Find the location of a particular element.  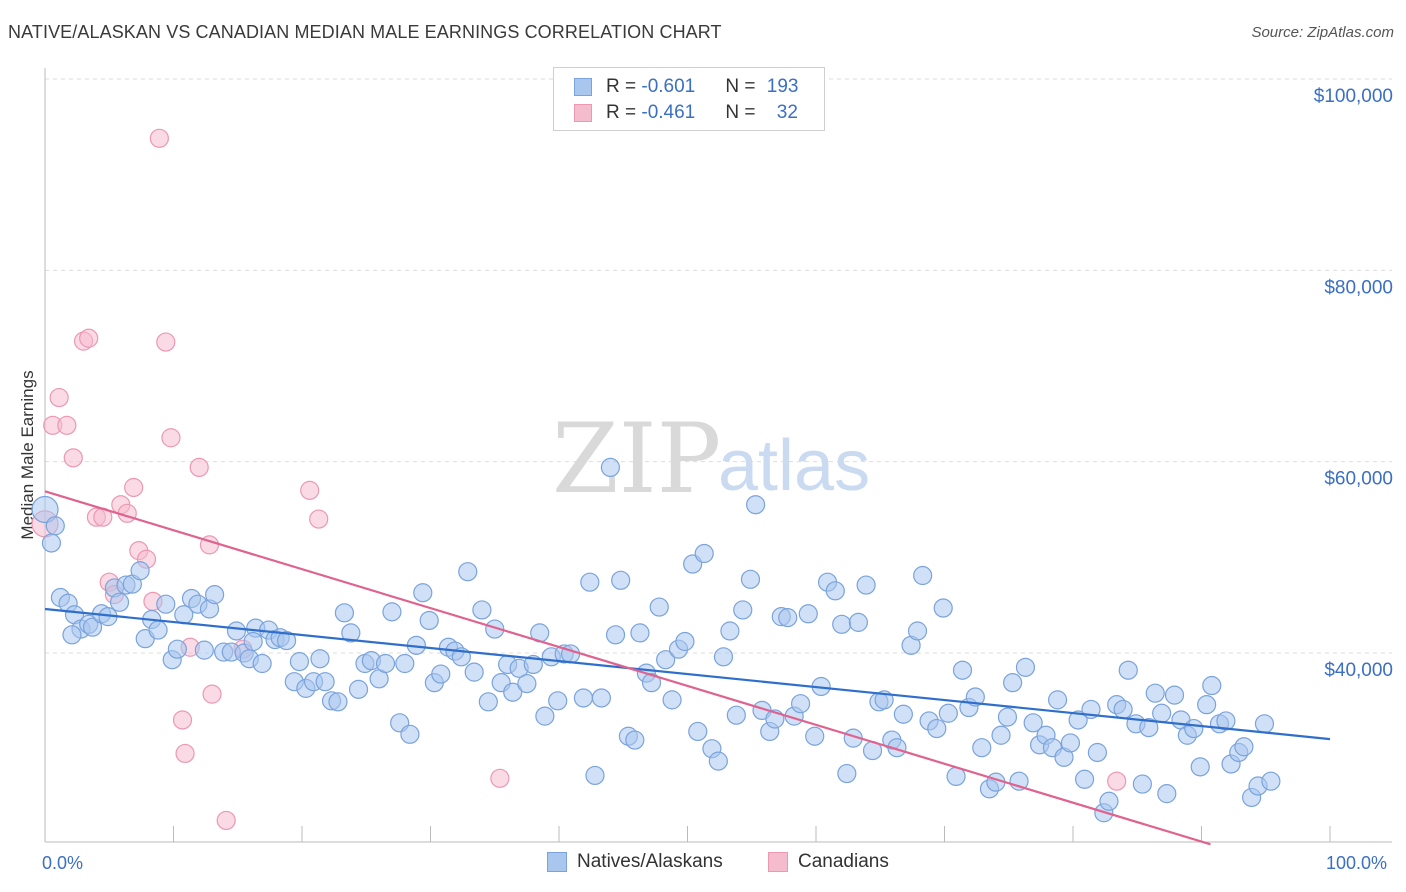

y-tick-label: $100,000 is located at coordinates (1353, 96).